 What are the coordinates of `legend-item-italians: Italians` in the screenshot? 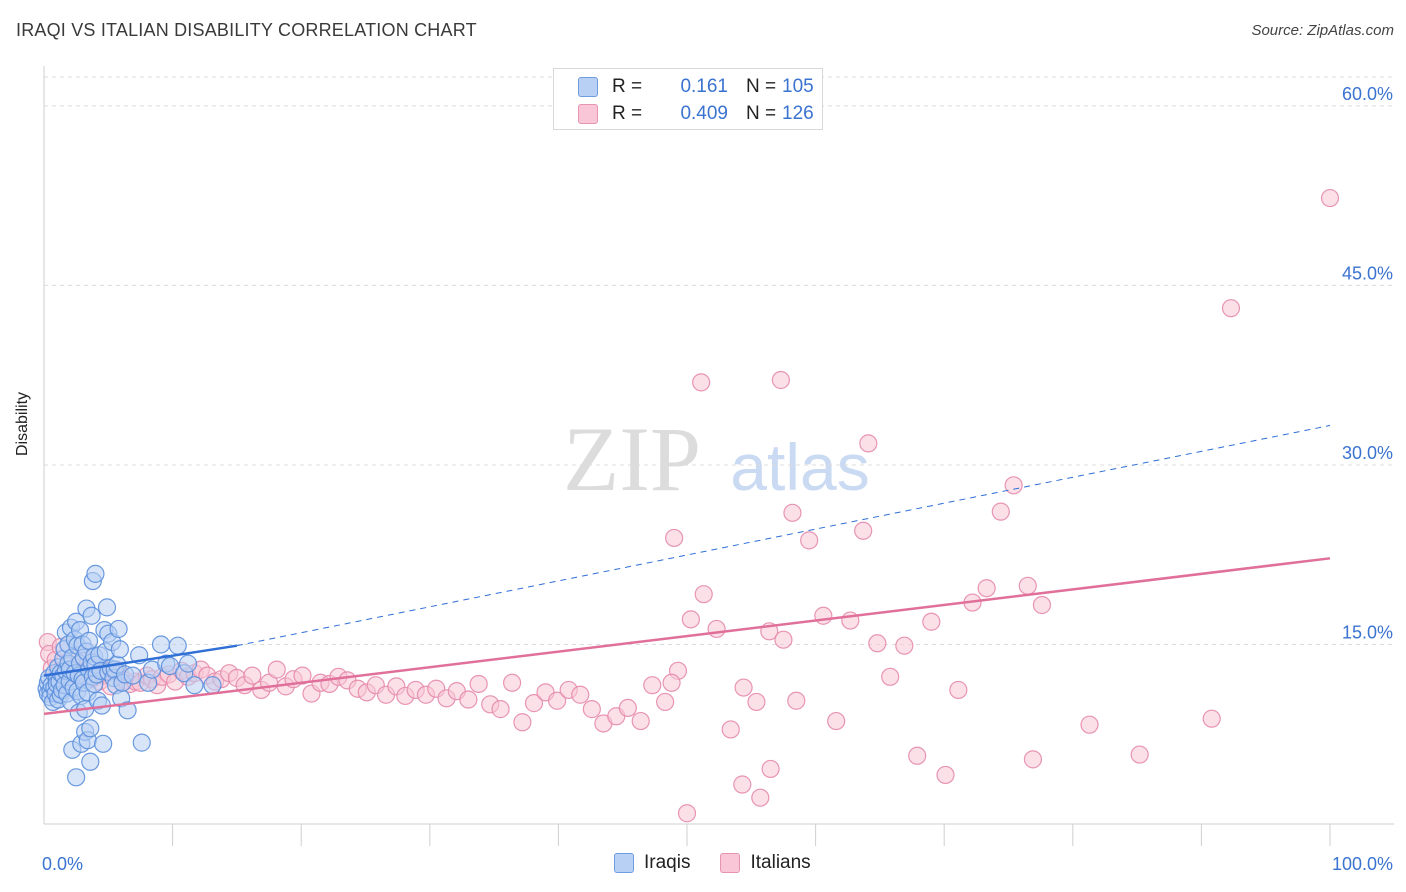 It's located at (765, 863).